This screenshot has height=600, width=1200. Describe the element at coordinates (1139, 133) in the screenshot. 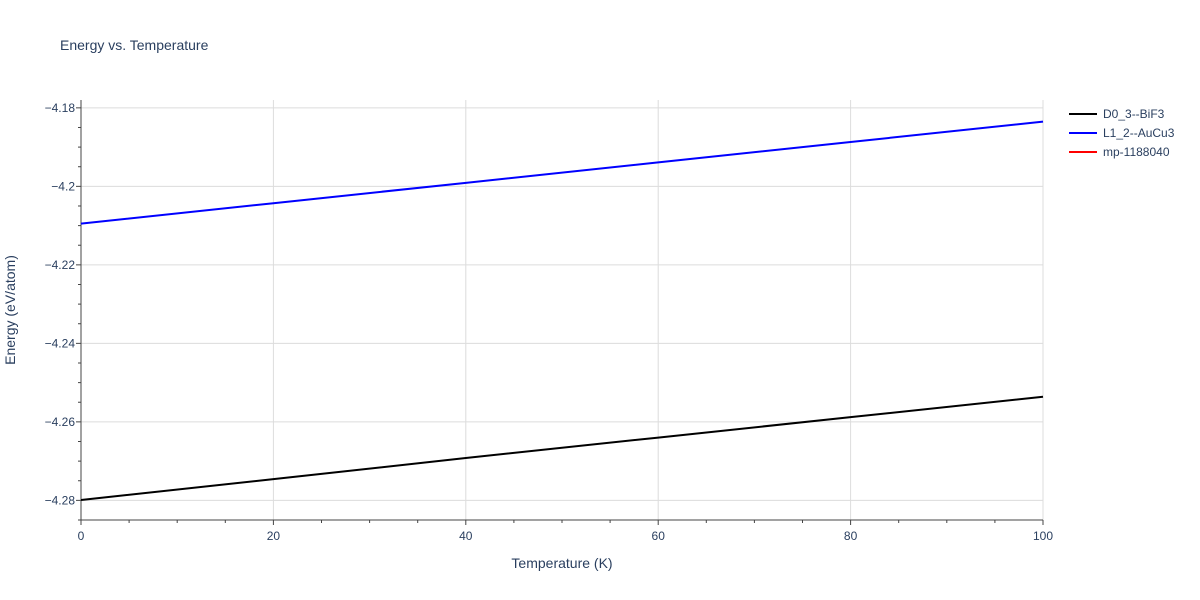

I see `legend-label: L1_2--AuCu3` at that location.